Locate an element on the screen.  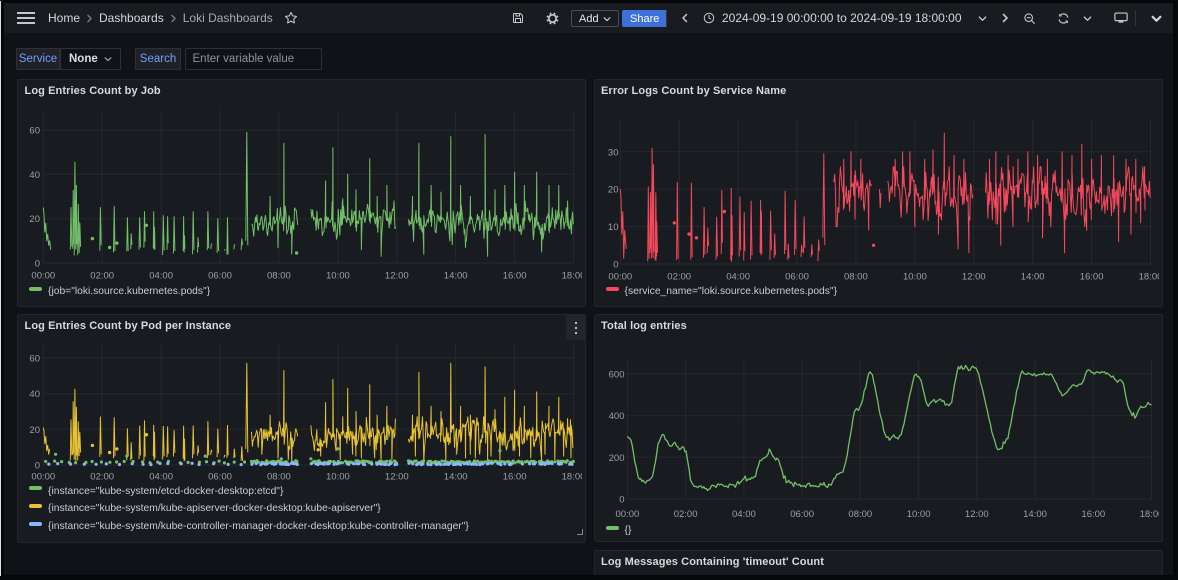
svg-text: 400 is located at coordinates (616, 416).